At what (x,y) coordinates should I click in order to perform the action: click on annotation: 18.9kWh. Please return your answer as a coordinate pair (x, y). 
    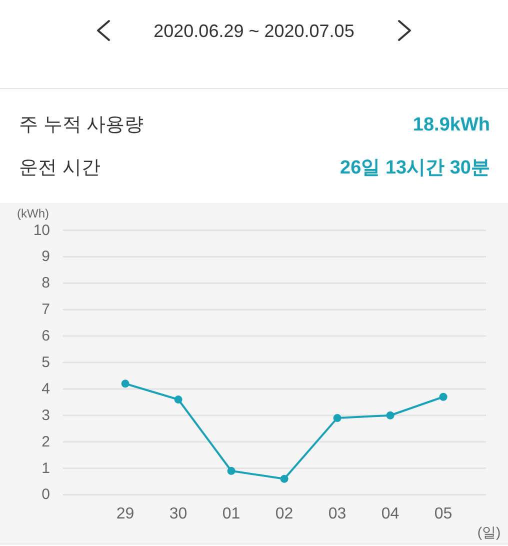
    Looking at the image, I should click on (451, 125).